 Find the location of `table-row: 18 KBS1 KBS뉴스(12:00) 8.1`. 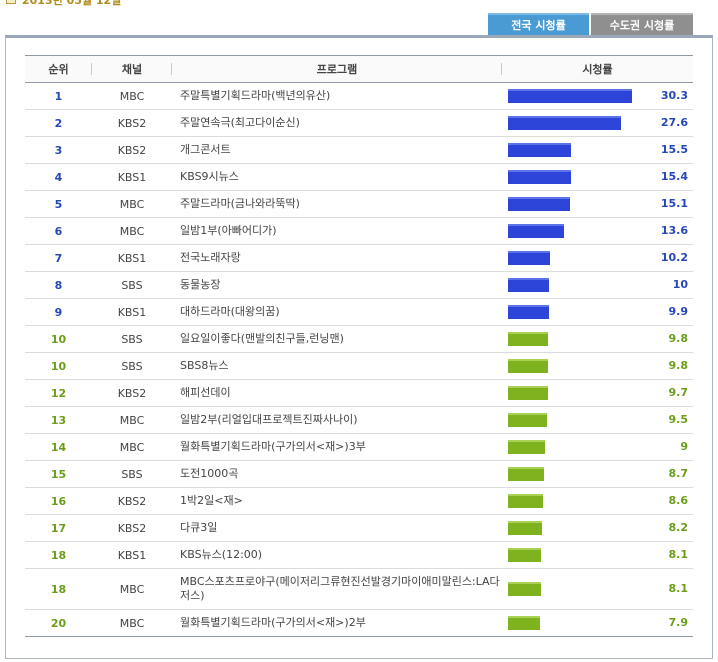

table-row: 18 KBS1 KBS뉴스(12:00) 8.1 is located at coordinates (359, 555).